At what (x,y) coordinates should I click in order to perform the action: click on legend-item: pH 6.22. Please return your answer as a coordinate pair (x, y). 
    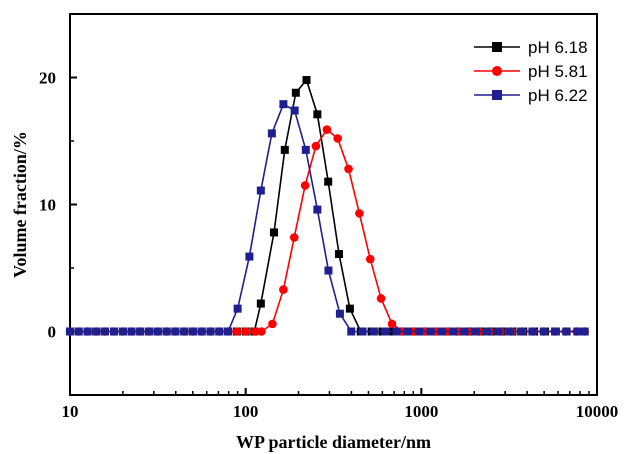
    Looking at the image, I should click on (531, 95).